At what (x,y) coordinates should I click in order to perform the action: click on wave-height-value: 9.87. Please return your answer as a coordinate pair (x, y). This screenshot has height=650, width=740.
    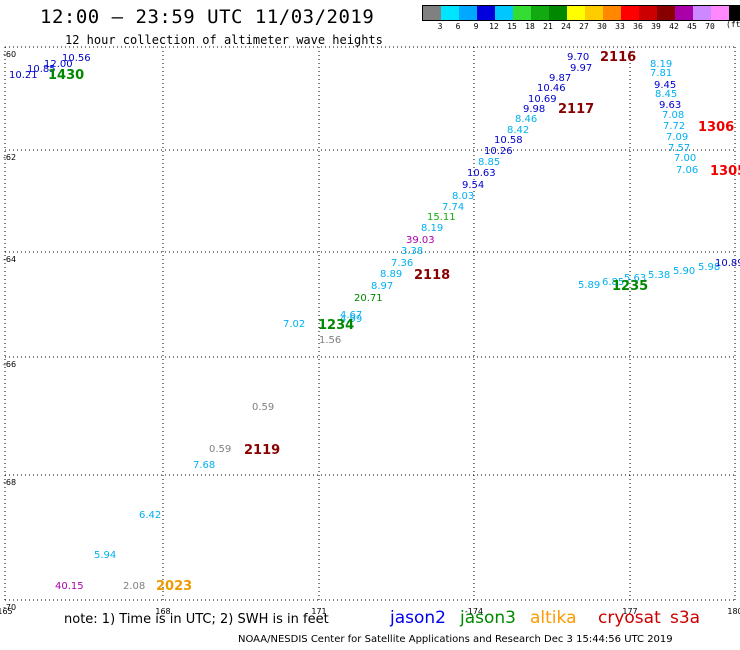
    Looking at the image, I should click on (560, 78).